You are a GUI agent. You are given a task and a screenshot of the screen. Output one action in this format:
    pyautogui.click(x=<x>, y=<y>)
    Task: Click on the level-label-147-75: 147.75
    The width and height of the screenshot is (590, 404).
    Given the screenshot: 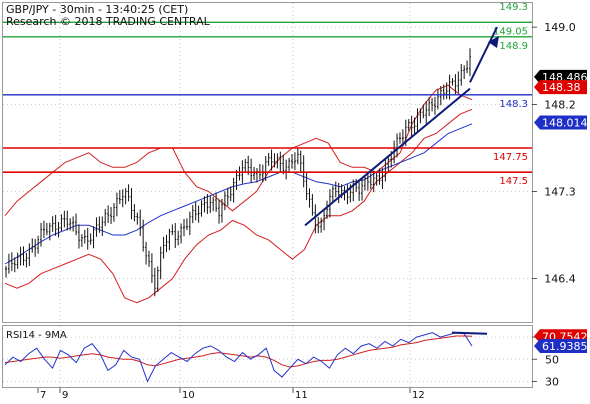 What is the action you would take?
    pyautogui.click(x=510, y=157)
    